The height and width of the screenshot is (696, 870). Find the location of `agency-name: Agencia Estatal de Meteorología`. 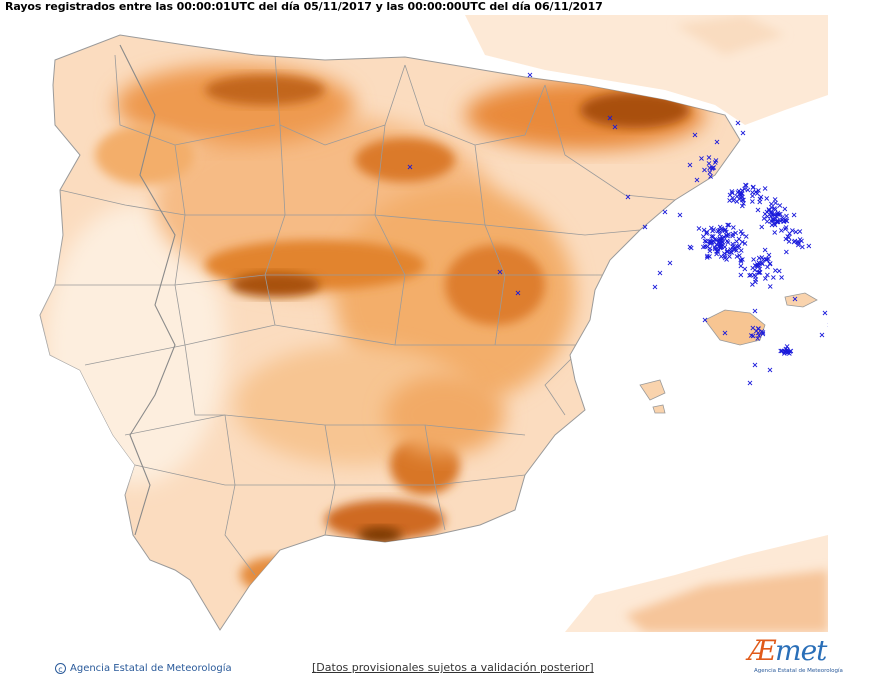

agency-name: Agencia Estatal de Meteorología is located at coordinates (151, 668).